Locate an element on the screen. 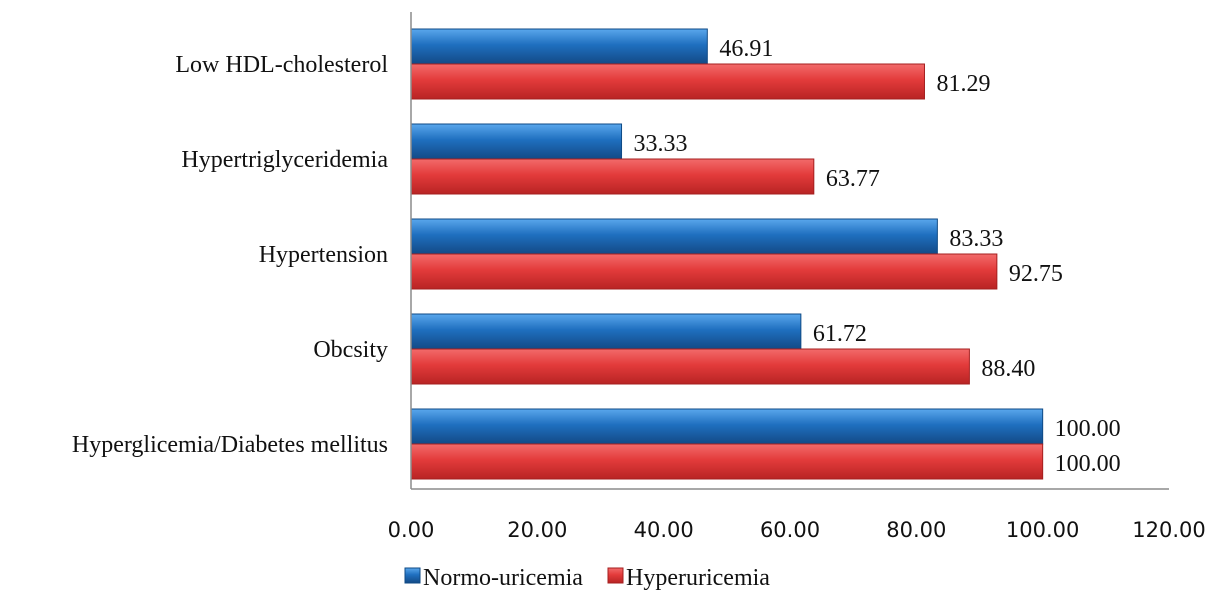  x-tick-label-4: 80.00 is located at coordinates (916, 530).